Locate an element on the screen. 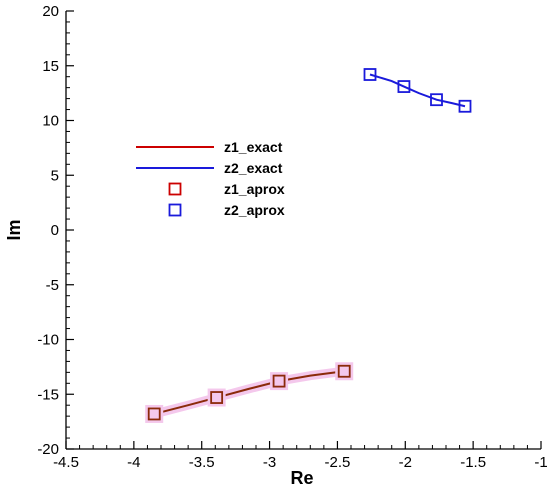 The image size is (550, 490). legend: z1_exact z2_exact z1_aprox z2_aprox is located at coordinates (210, 178).